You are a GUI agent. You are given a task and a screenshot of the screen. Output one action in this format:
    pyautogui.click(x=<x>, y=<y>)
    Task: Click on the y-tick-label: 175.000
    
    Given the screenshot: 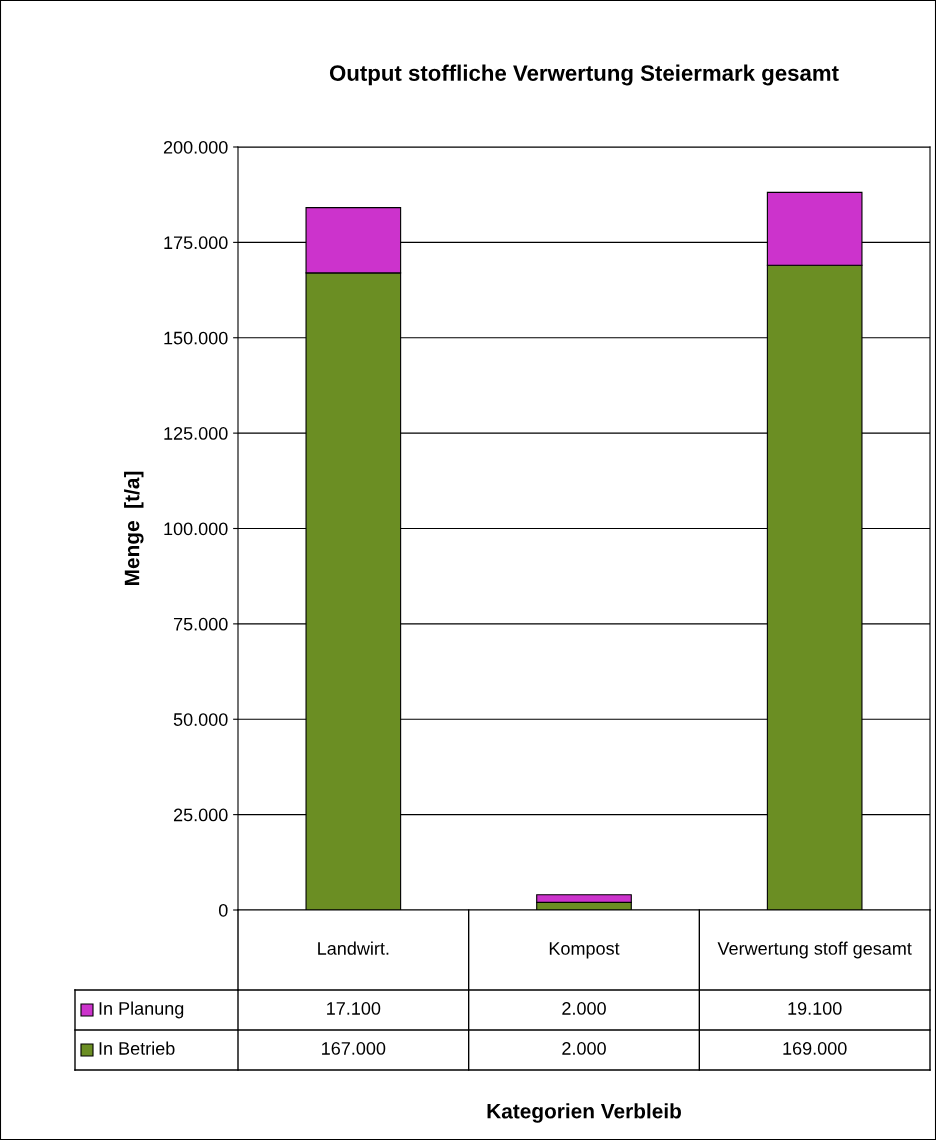 What is the action you would take?
    pyautogui.click(x=196, y=243)
    